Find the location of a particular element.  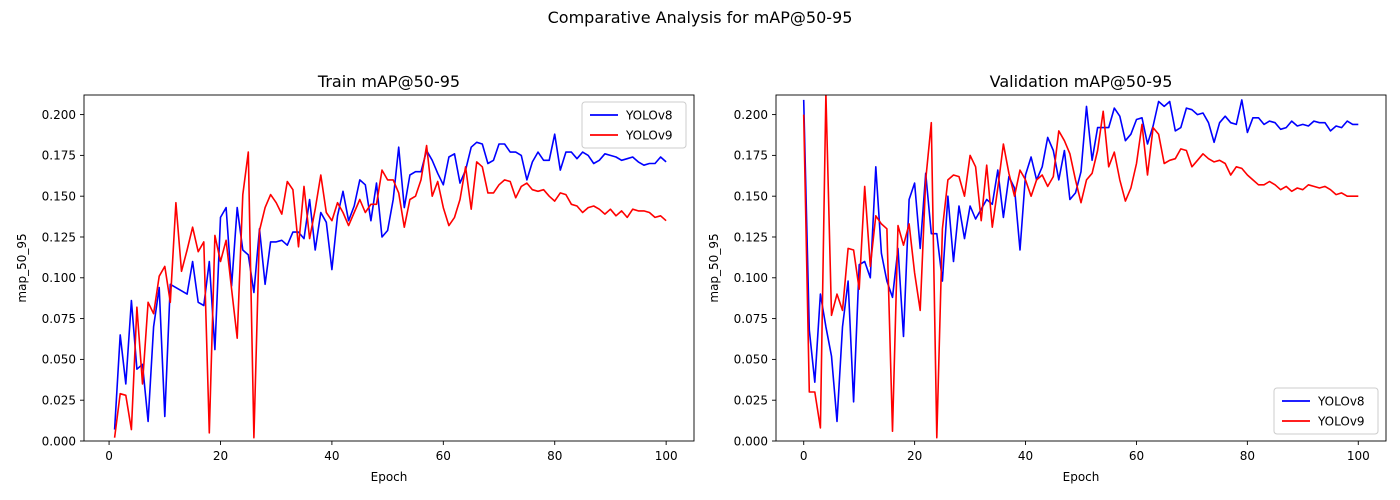

validation-chart-title: Validation mAP@50-95 is located at coordinates (1081, 81).